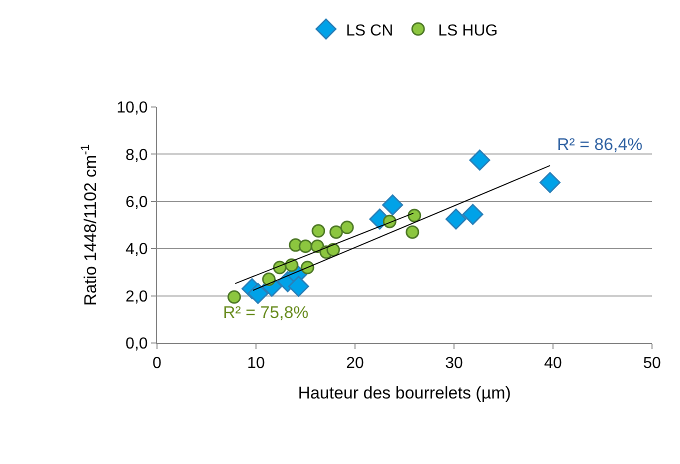 The width and height of the screenshot is (680, 464). Describe the element at coordinates (137, 202) in the screenshot. I see `y-tick-label: 6,0` at that location.